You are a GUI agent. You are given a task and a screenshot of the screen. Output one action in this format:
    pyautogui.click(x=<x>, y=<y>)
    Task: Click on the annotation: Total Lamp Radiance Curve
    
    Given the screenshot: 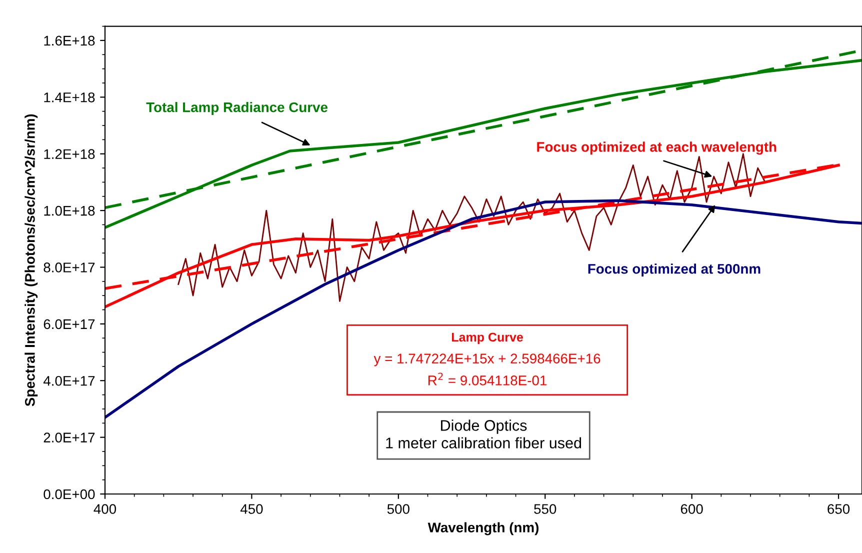 What is the action you would take?
    pyautogui.click(x=237, y=108)
    